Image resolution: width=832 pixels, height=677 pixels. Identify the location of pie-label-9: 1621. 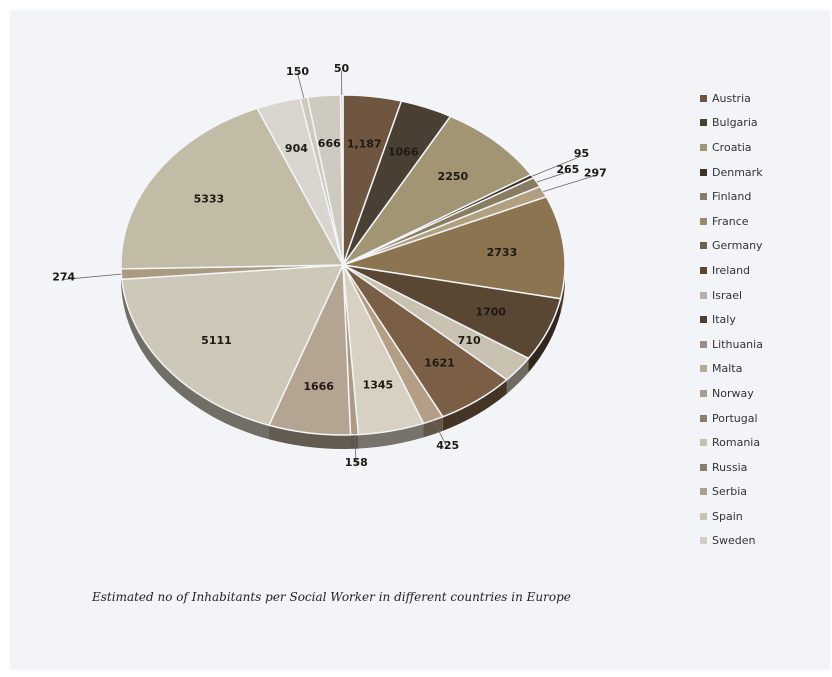
(439, 363).